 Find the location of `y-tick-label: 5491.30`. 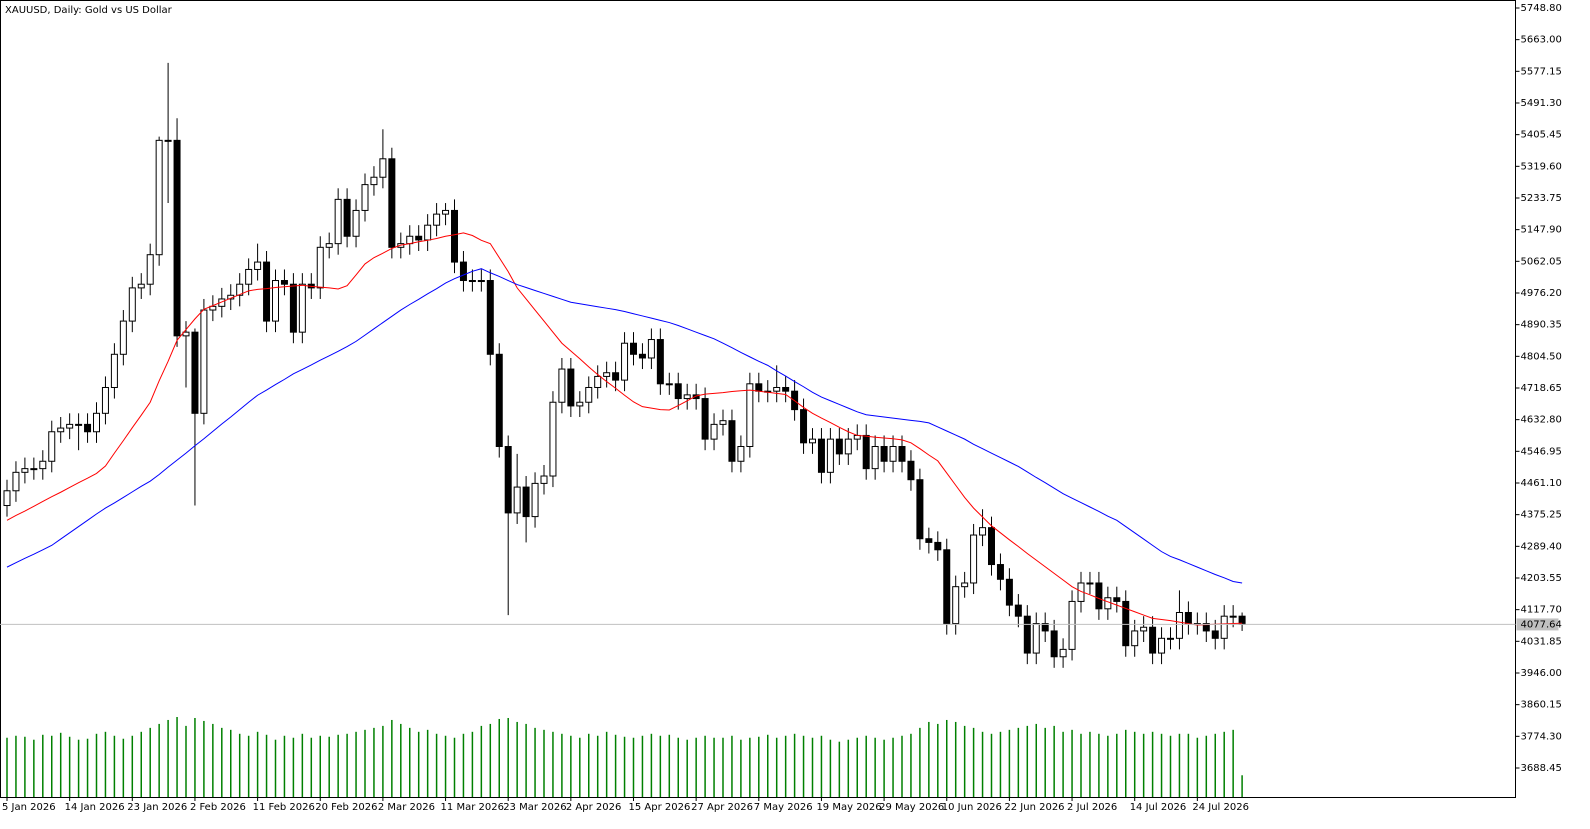

y-tick-label: 5491.30 is located at coordinates (1541, 103).